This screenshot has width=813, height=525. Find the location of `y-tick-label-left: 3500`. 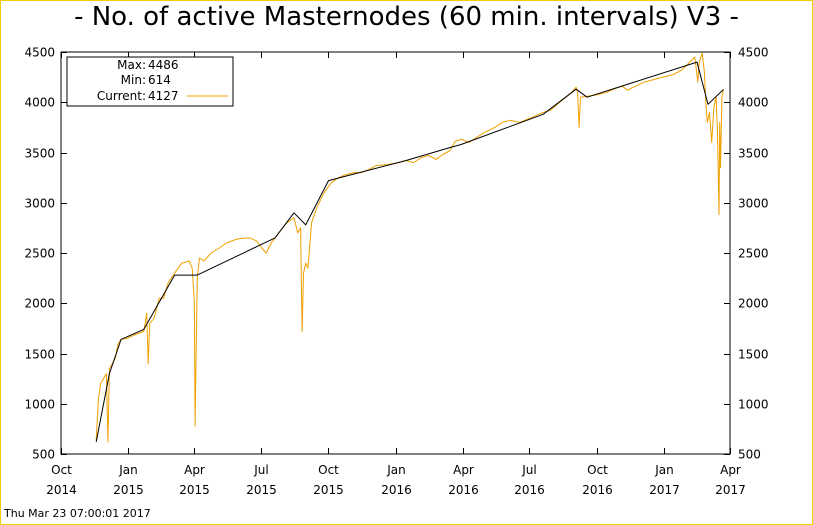

y-tick-label-left: 3500 is located at coordinates (39, 154).